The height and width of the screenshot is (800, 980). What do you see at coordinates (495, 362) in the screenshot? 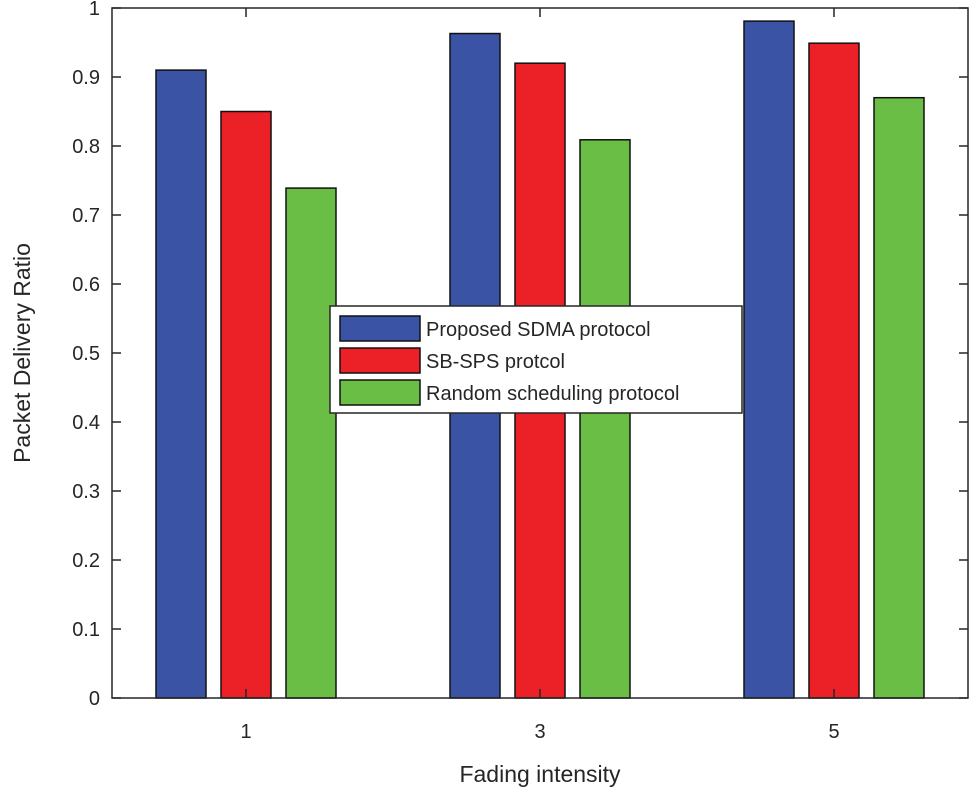
I see `legend-label: SB-SPS protcol` at bounding box center [495, 362].